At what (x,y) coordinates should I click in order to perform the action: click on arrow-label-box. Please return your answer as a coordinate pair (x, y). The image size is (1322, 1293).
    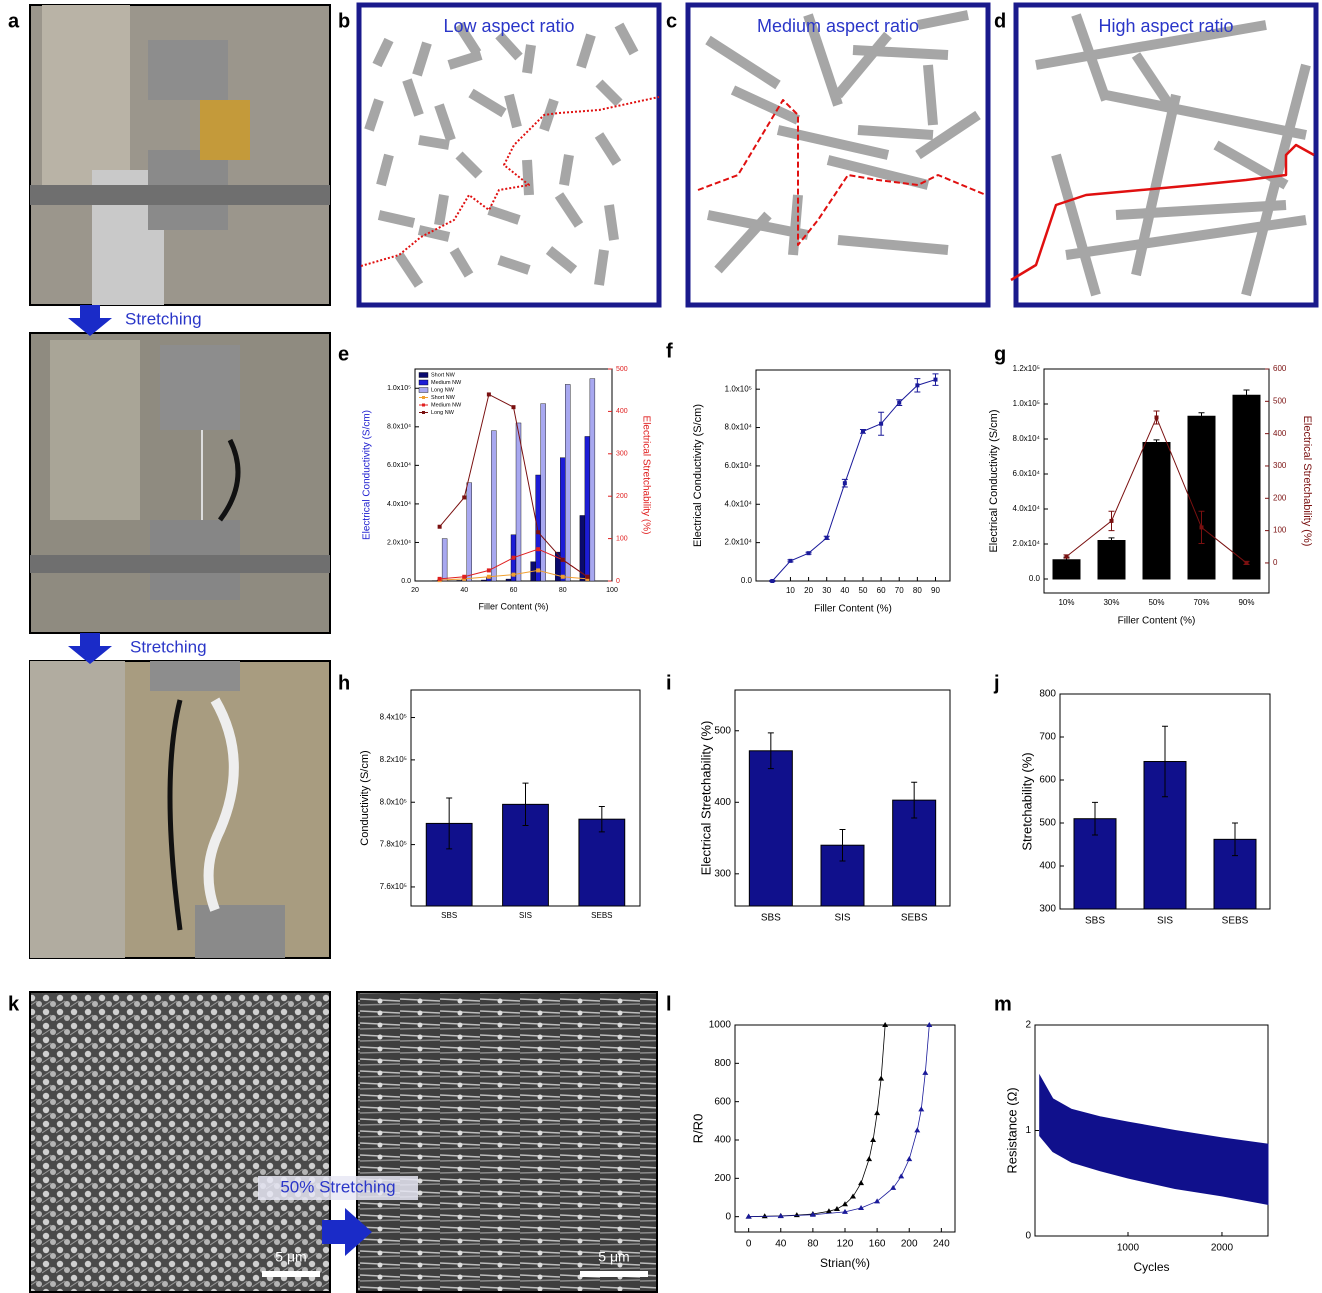
    Looking at the image, I should click on (338, 1188).